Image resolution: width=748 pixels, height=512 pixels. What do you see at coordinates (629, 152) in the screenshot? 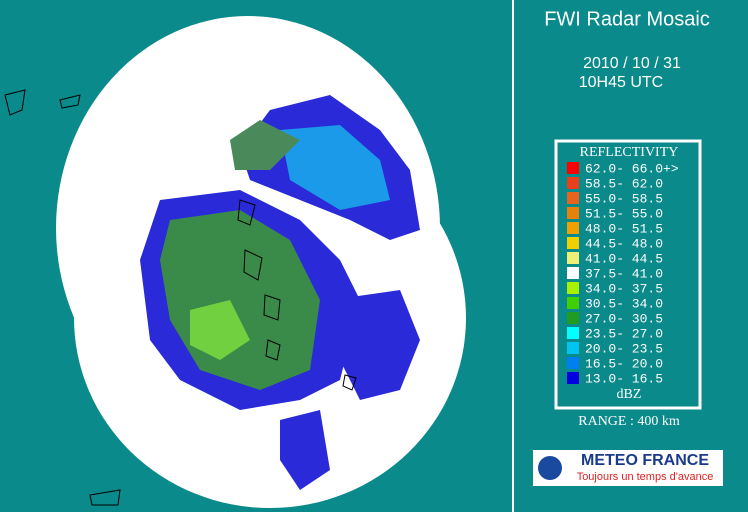
I see `legend-title: REFLECTIVITY` at bounding box center [629, 152].